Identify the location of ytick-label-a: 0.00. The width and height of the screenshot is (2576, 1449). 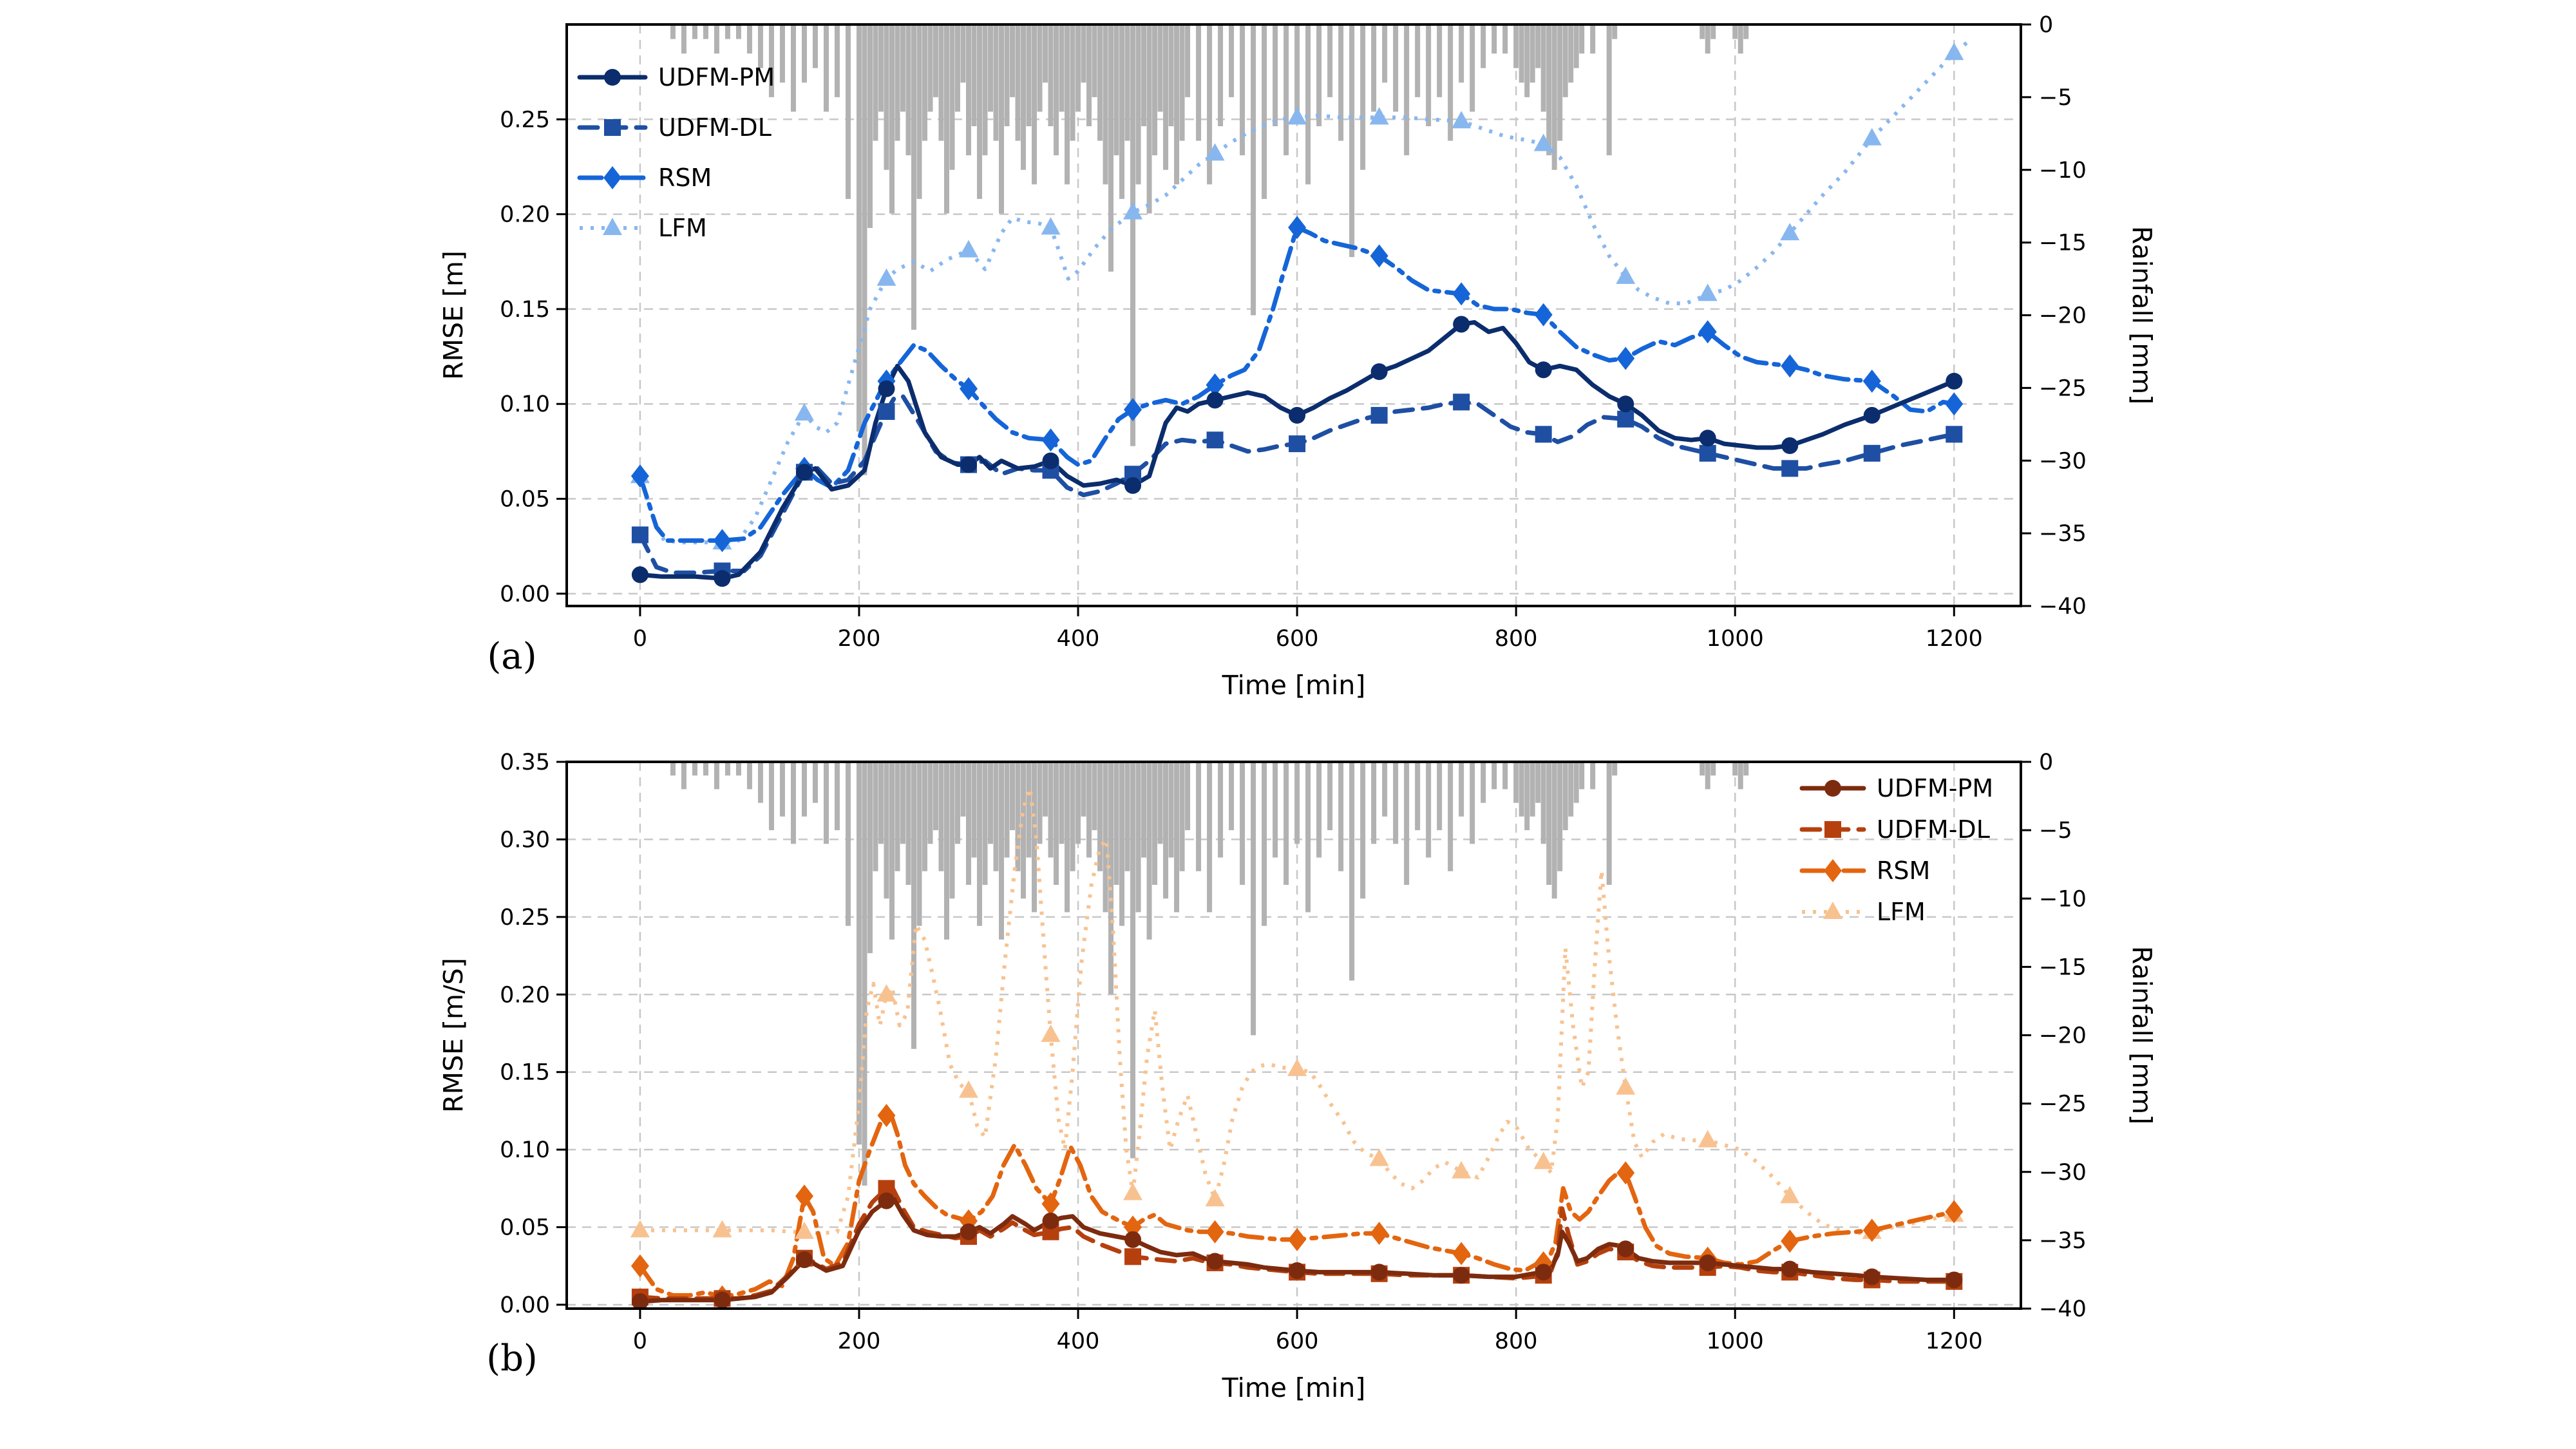
(525, 594).